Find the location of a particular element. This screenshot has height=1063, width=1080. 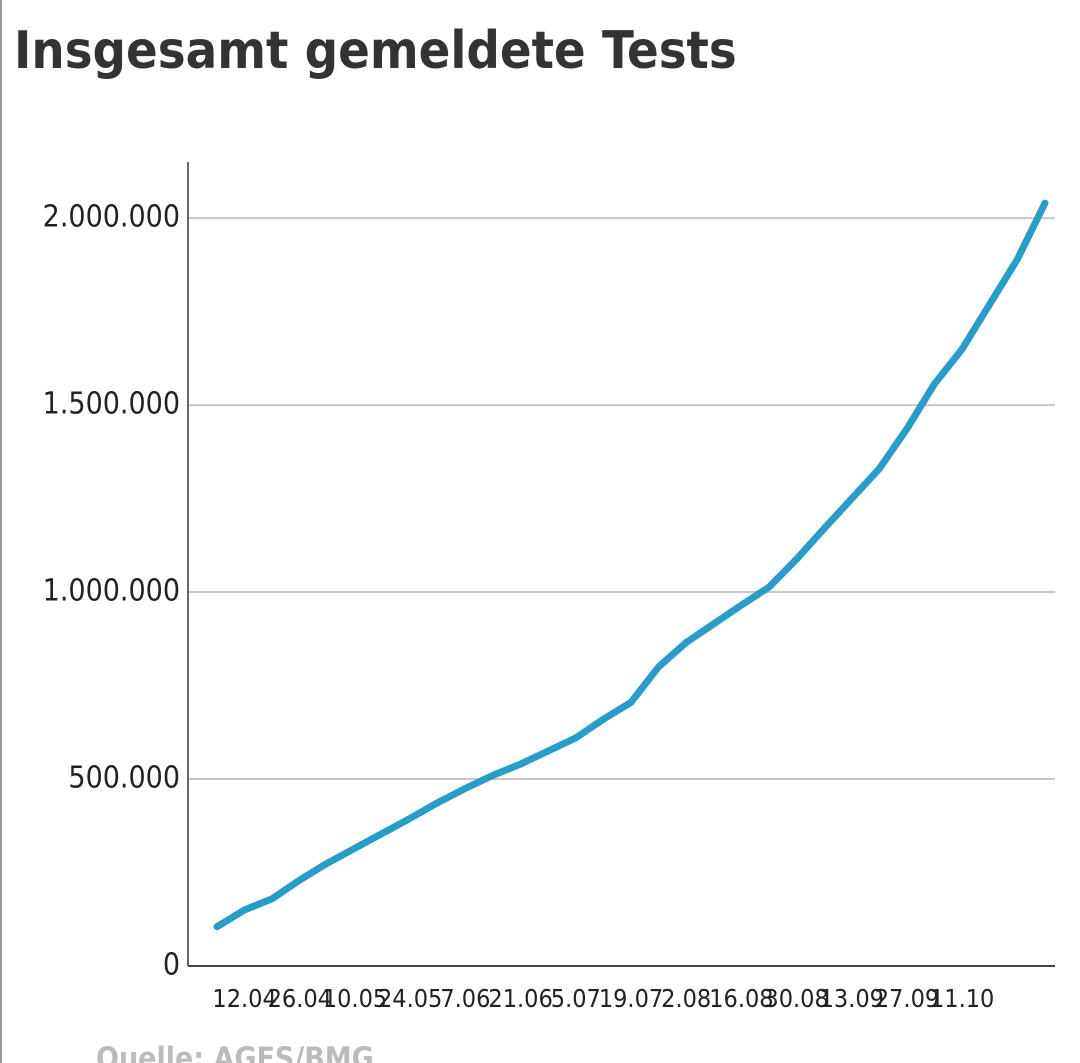

x-tick-label: 16.08 is located at coordinates (741, 998).